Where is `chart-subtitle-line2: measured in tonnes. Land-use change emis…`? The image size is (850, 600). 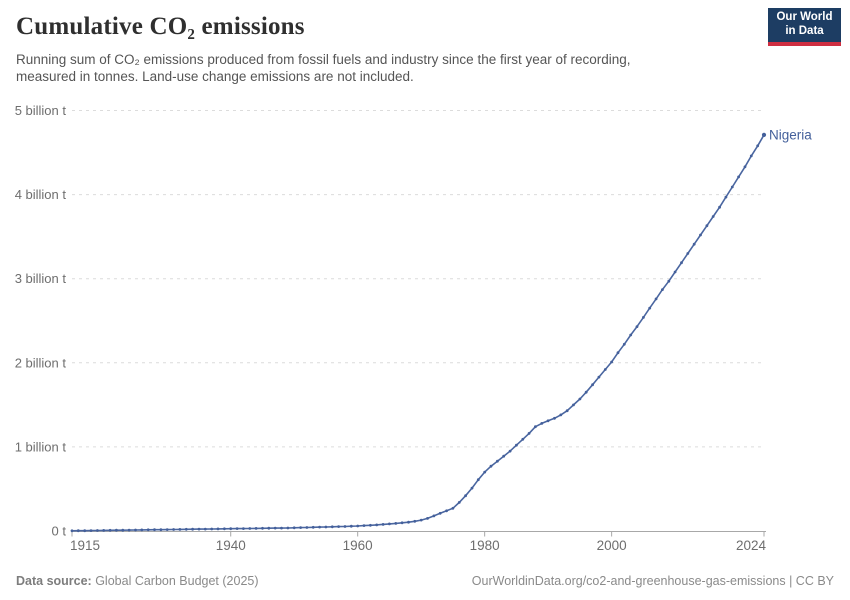
chart-subtitle-line2: measured in tonnes. Land-use change emis… is located at coordinates (215, 77).